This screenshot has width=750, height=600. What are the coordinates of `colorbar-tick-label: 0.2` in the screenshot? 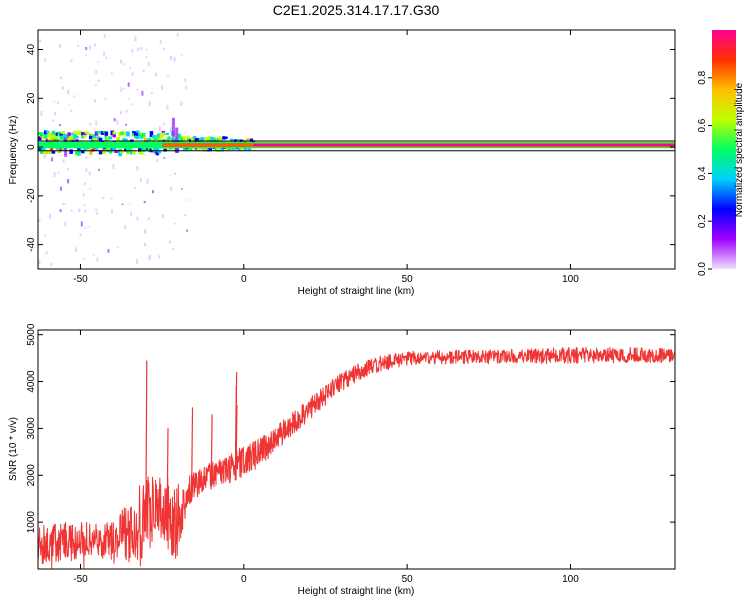 It's located at (702, 221).